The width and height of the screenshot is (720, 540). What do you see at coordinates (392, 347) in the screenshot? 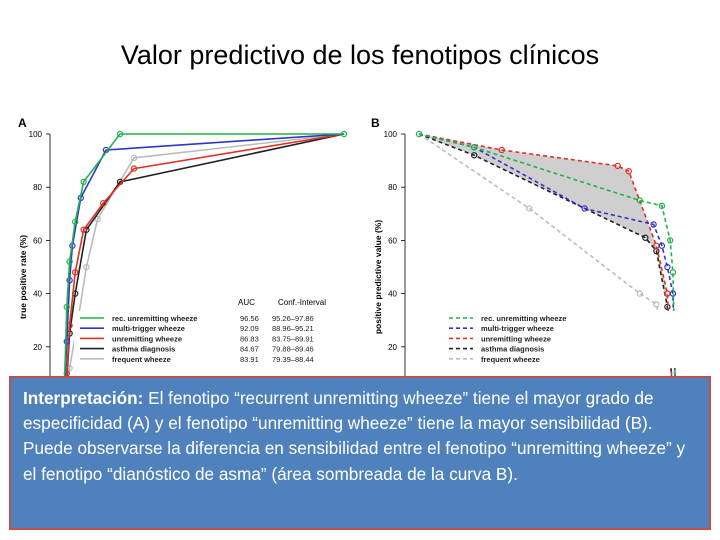
I see `y-tick-label-b: 20` at bounding box center [392, 347].